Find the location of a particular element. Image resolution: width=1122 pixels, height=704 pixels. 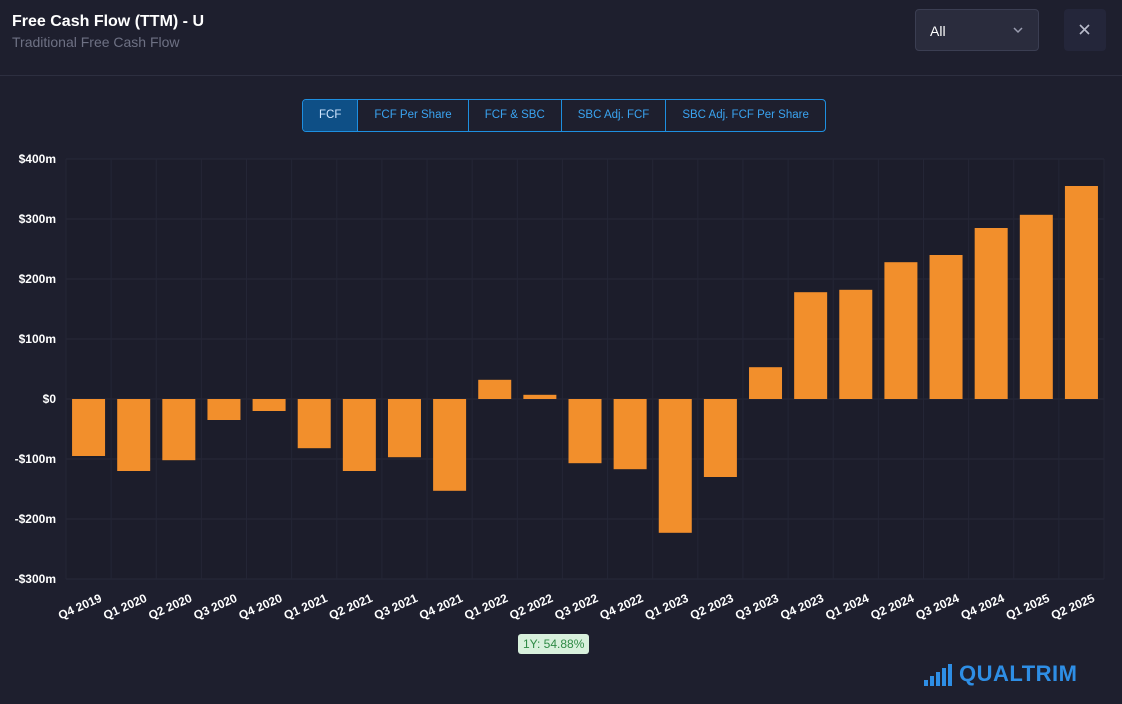

bar-q1-2025 is located at coordinates (1036, 306).